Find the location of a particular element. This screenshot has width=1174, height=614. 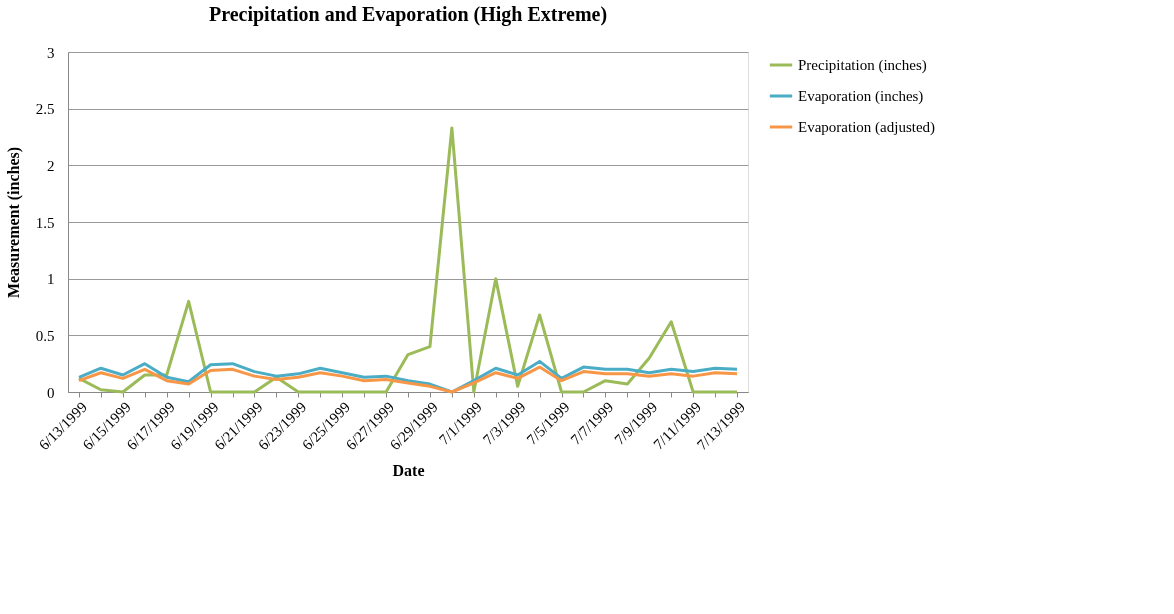

y-tick-label: 0 is located at coordinates (51, 392).